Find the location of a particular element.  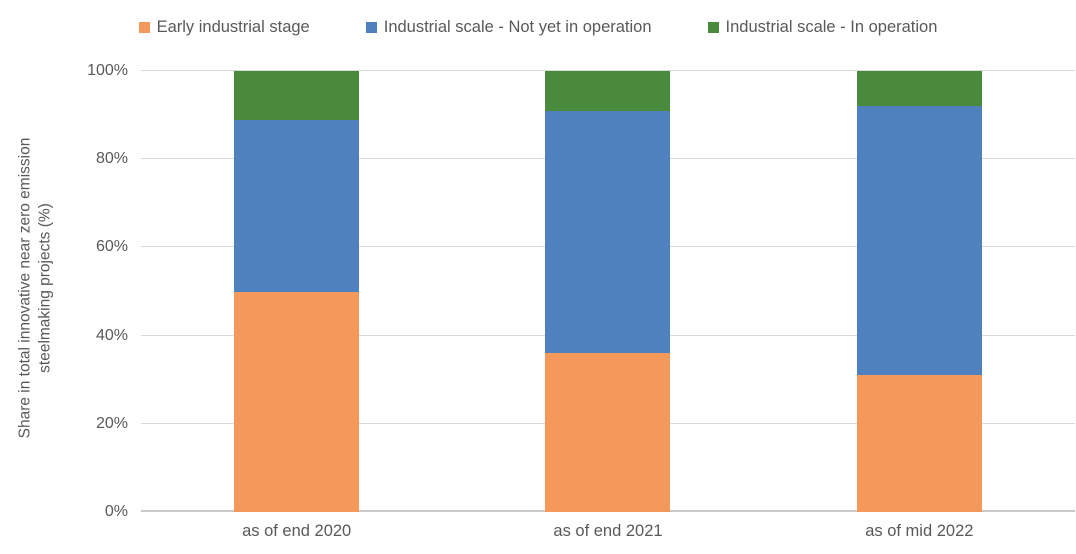

y-tick-label: 40% is located at coordinates (111, 335).